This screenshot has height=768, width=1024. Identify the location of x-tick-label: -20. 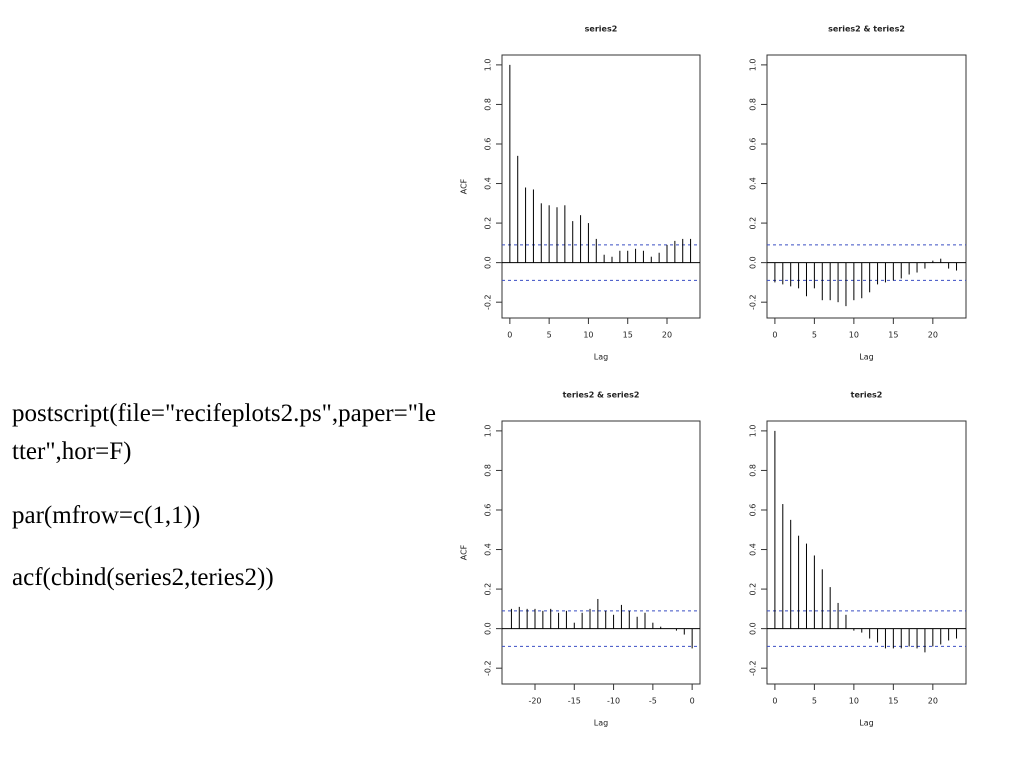
(534, 701).